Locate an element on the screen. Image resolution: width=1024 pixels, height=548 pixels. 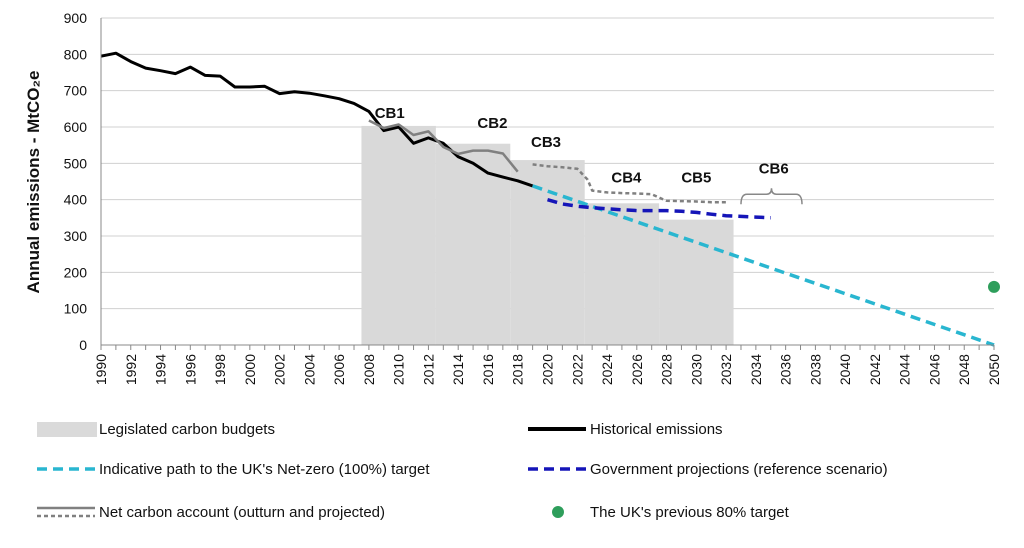
x-tick-label: 1992 is located at coordinates (131, 369).